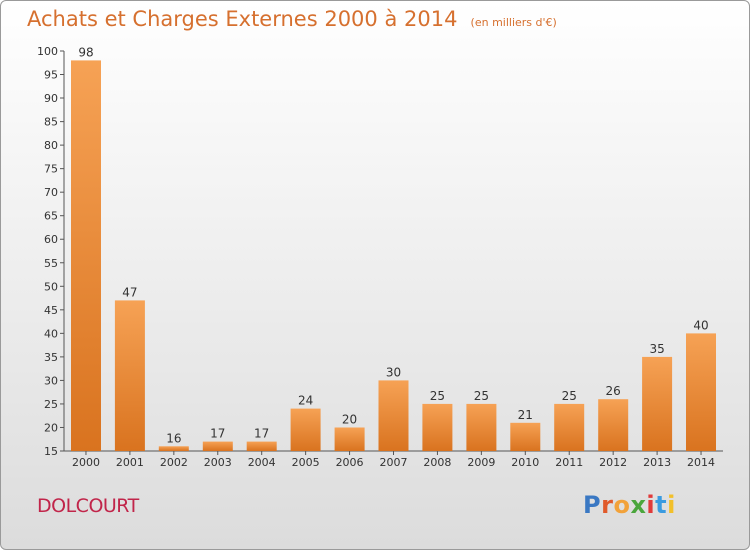  I want to click on x-tick-label: 2010, so click(525, 462).